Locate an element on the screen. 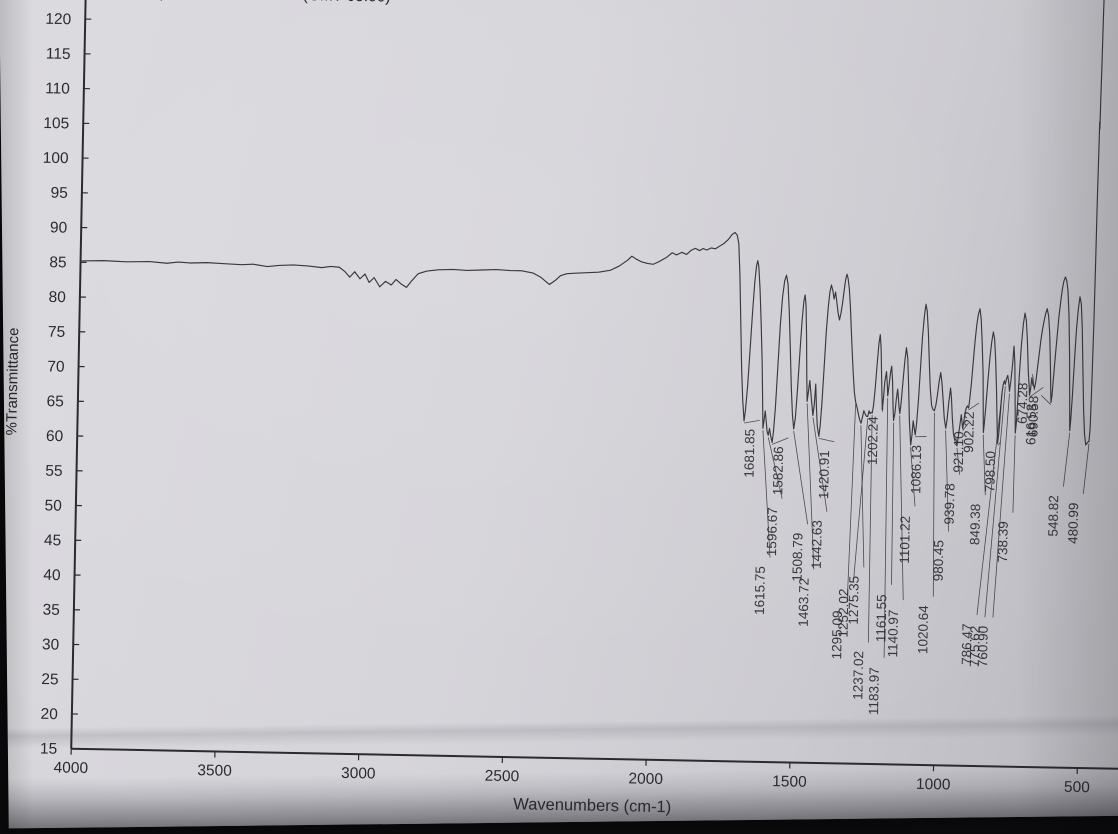 The width and height of the screenshot is (1118, 834). peak-label: 902.22 is located at coordinates (969, 432).